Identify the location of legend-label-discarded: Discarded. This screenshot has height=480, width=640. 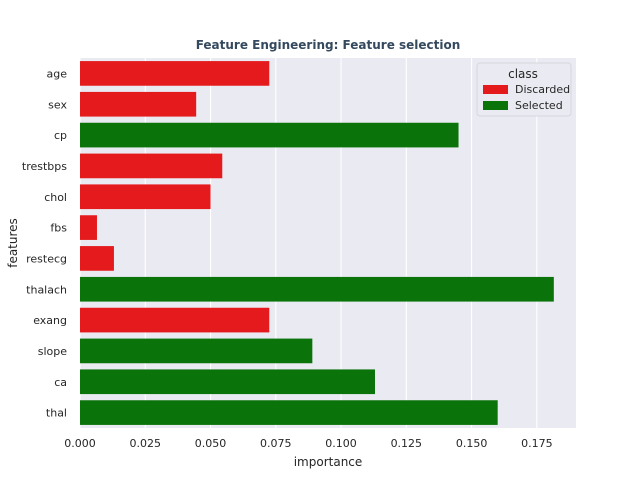
(542, 89).